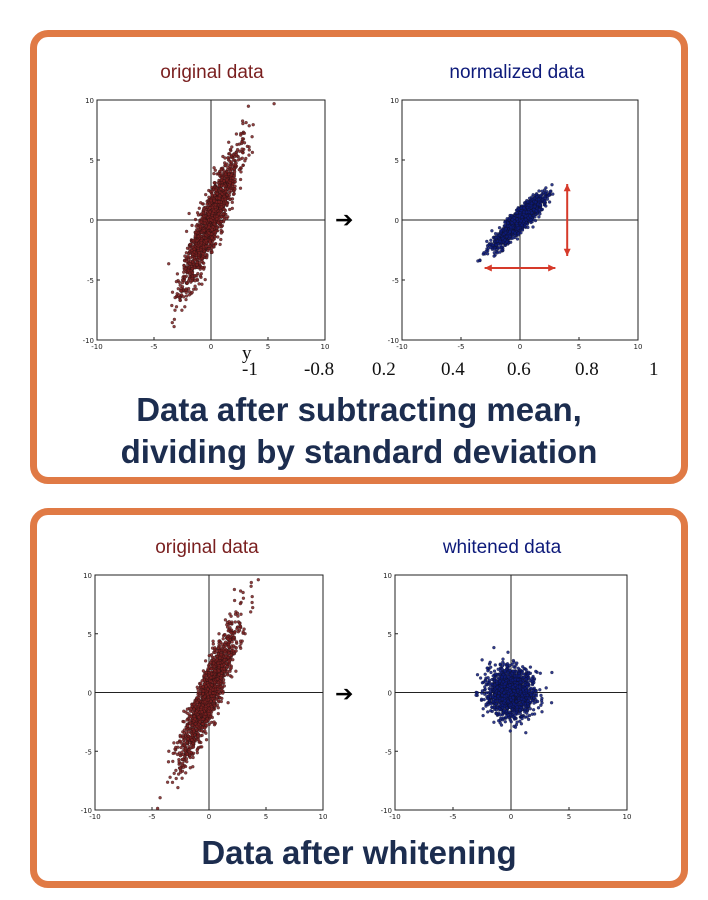 The image size is (708, 900). Describe the element at coordinates (325, 347) in the screenshot. I see `x-tick-label: 10` at that location.